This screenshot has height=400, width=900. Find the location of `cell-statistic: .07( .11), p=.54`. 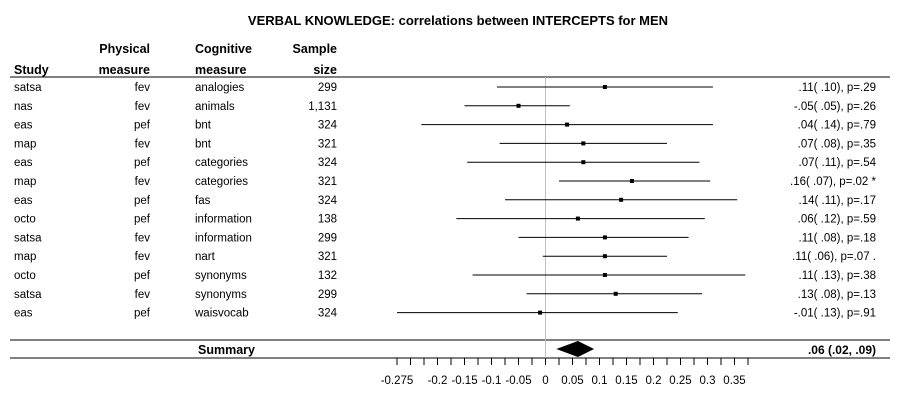

cell-statistic: .07( .11), p=.54 is located at coordinates (838, 163).